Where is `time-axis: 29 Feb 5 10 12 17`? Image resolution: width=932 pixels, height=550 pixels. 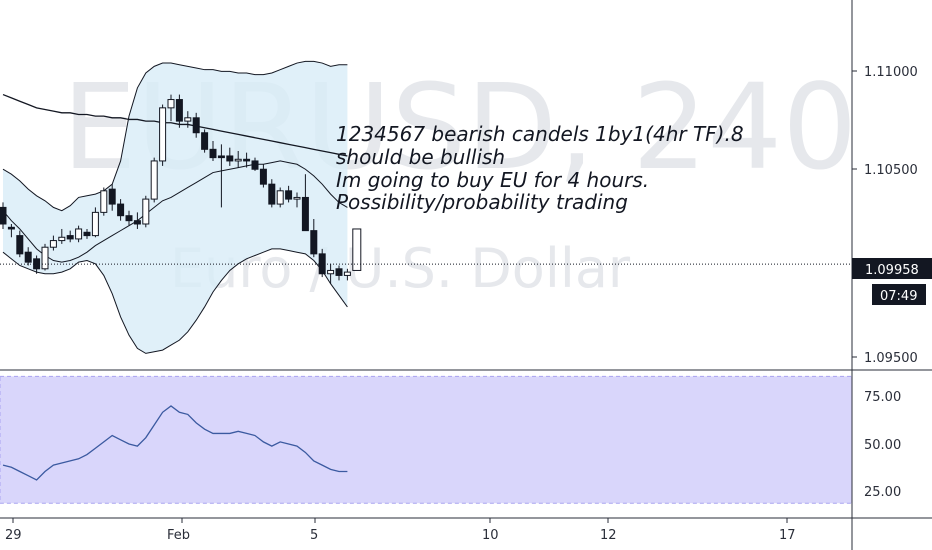 time-axis: 29 Feb 5 10 12 17 is located at coordinates (400, 530).